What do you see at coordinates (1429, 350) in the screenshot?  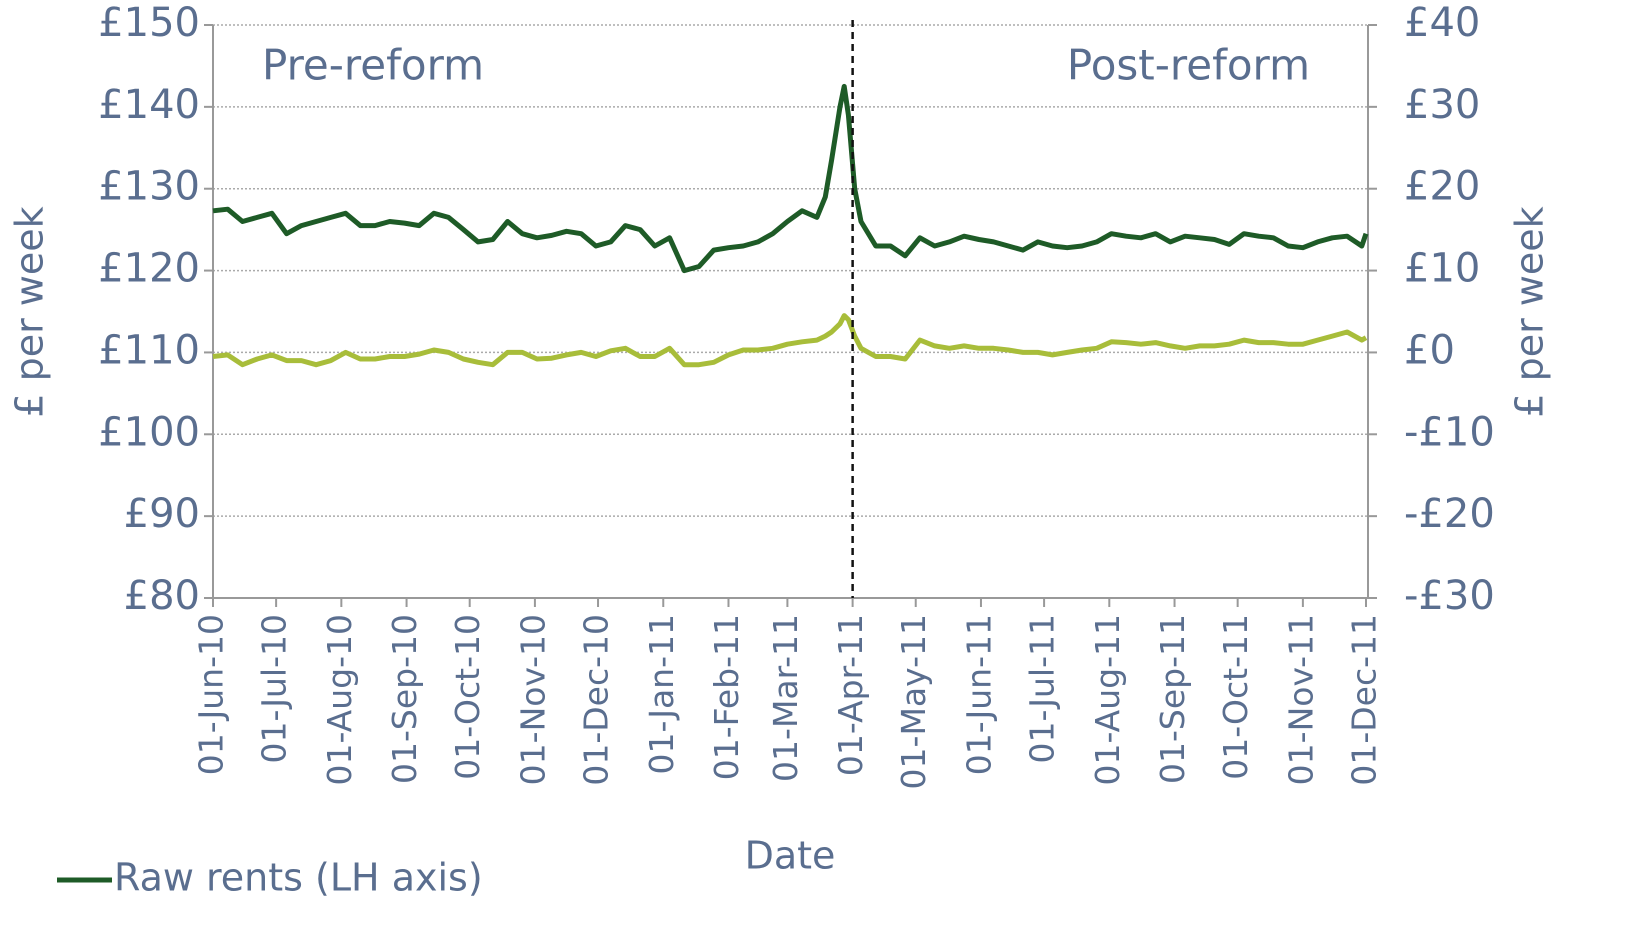 I see `y2-tick-label: £0` at bounding box center [1429, 350].